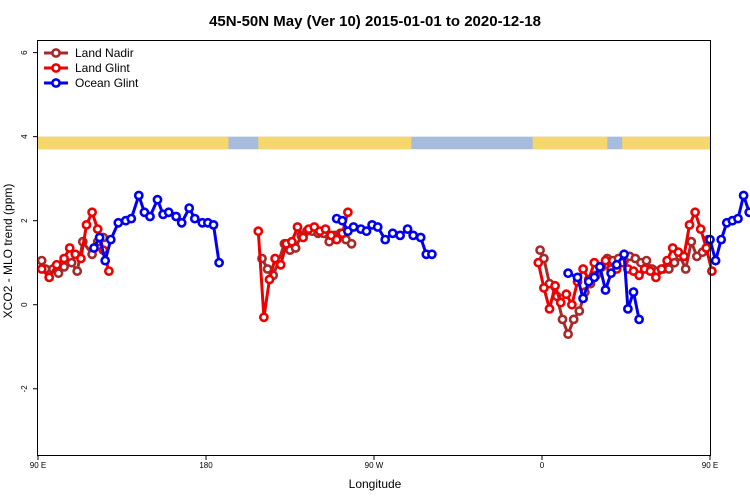  I want to click on y-tick-label: -2, so click(24, 389).